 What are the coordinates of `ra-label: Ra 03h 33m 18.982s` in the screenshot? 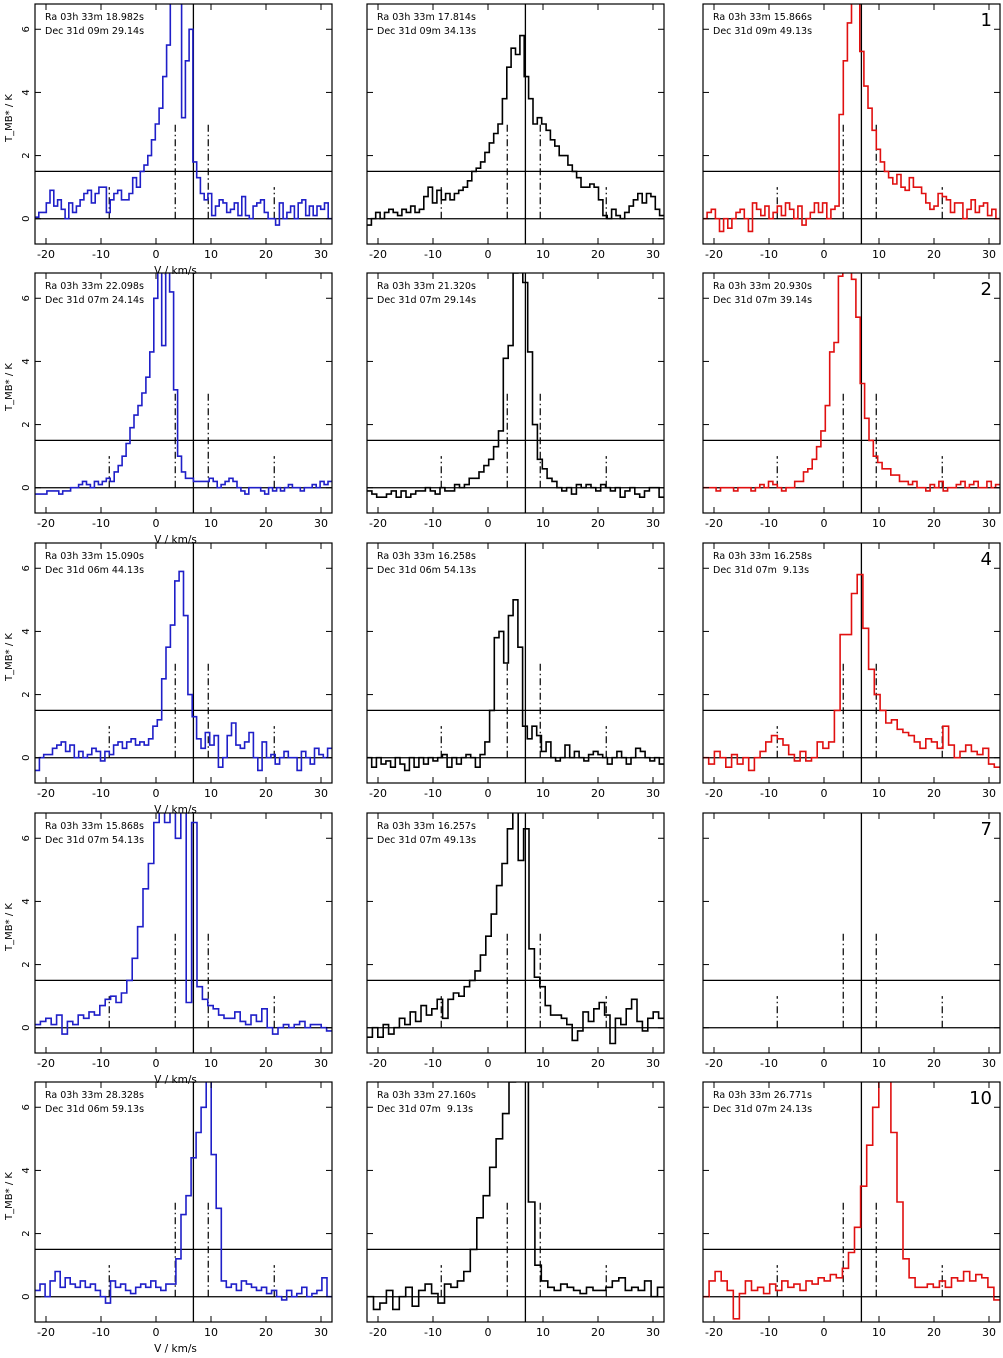 It's located at (94, 17).